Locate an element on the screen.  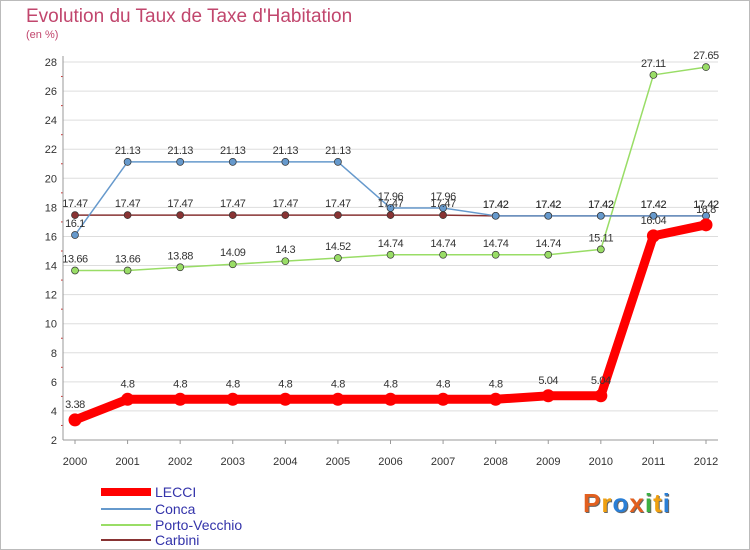
proxiti-logo: Proxiti is located at coordinates (627, 503).